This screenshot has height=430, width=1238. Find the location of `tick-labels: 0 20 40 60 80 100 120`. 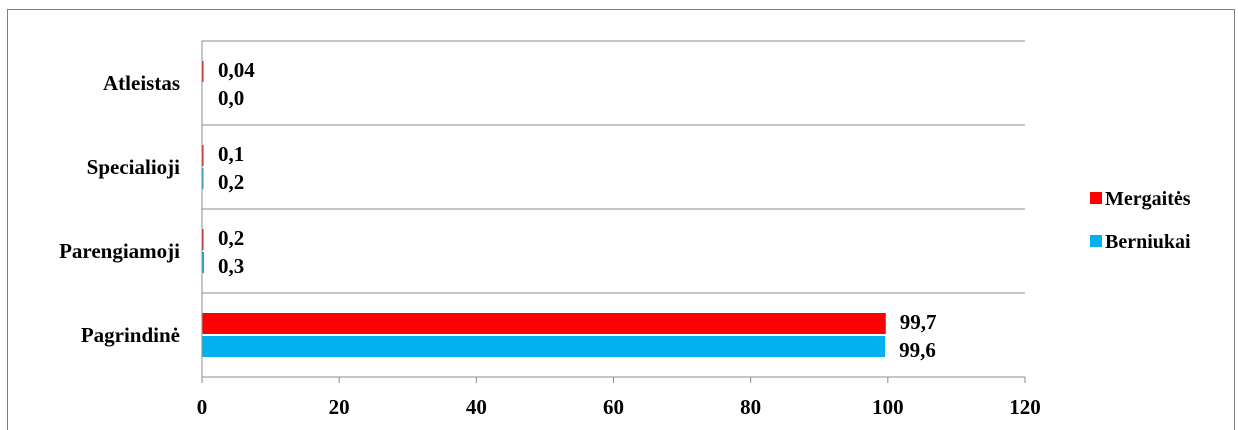

tick-labels: 0 20 40 60 80 100 120 is located at coordinates (619, 407).